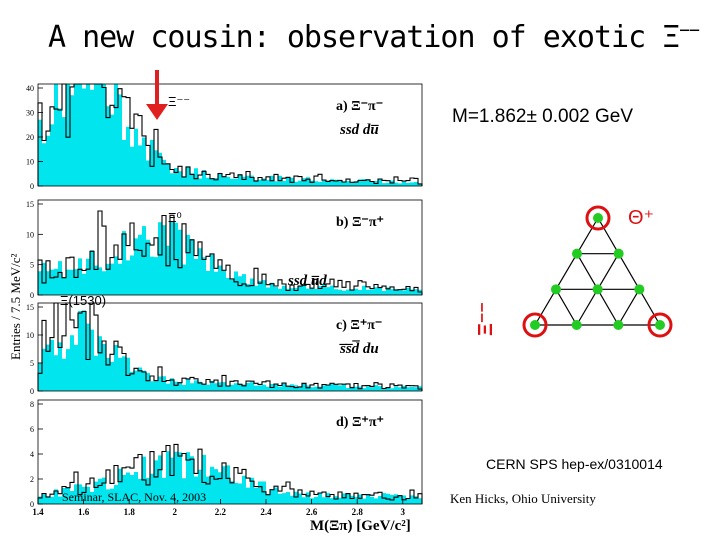 Image resolution: width=720 pixels, height=540 pixels. What do you see at coordinates (32, 363) in the screenshot?
I see `y-tick-label-c: 5` at bounding box center [32, 363].